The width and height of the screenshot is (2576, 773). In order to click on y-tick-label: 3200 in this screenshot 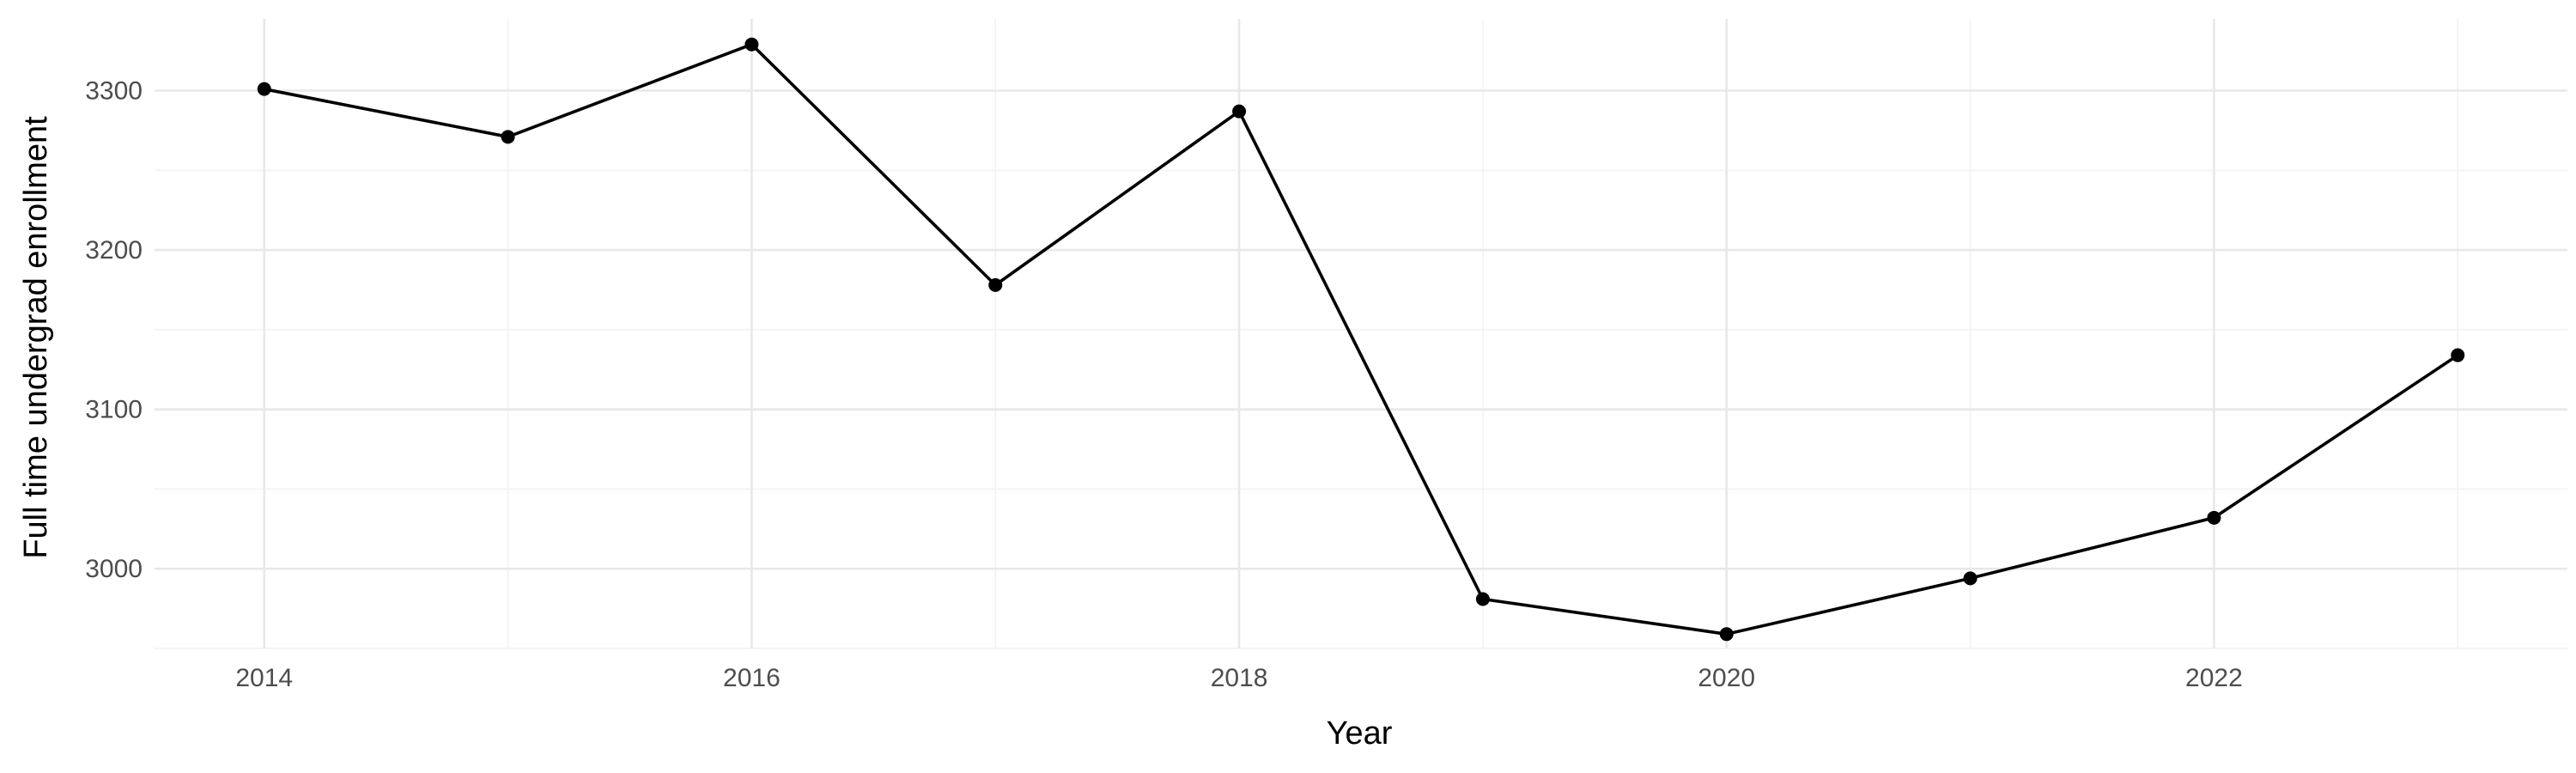, I will do `click(114, 250)`.